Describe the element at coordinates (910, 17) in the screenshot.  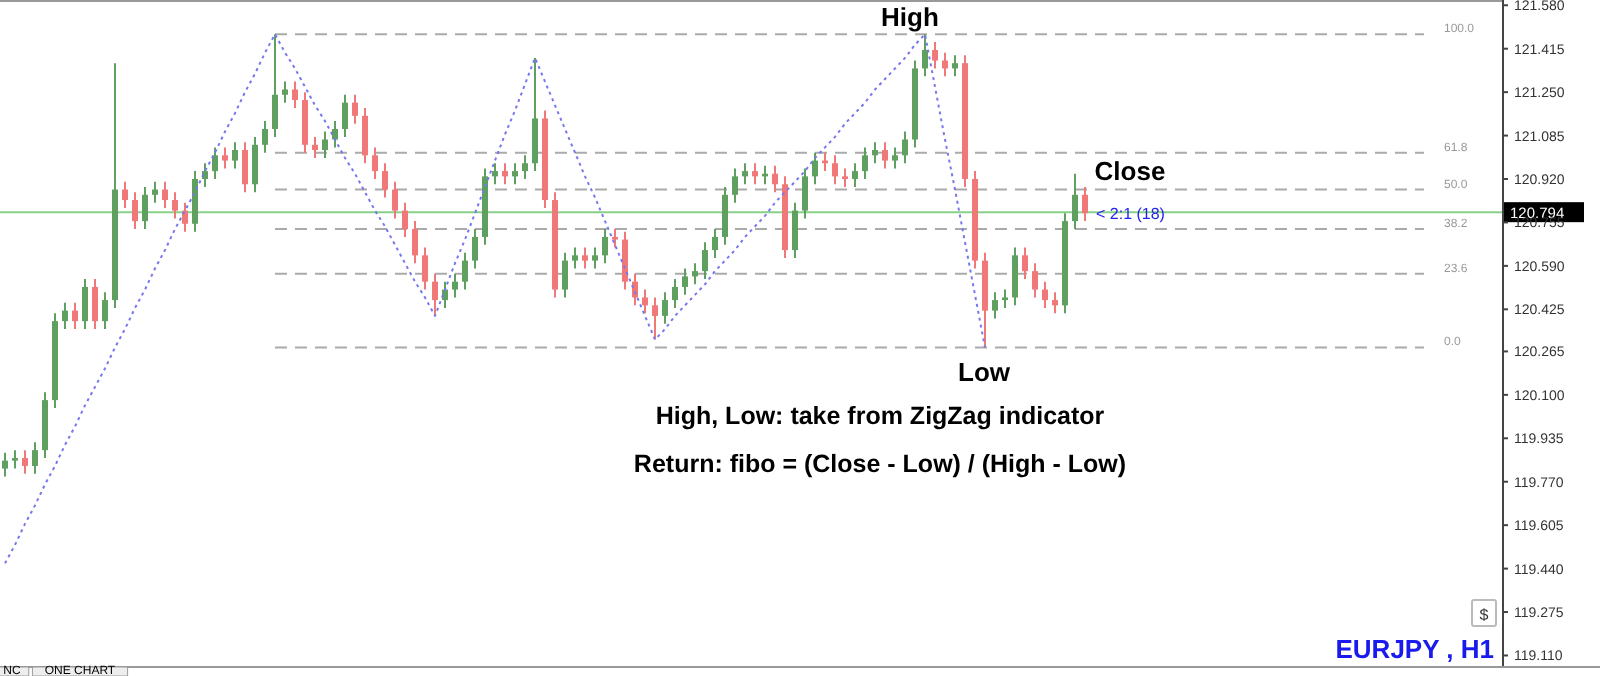
I see `annotation: High` at that location.